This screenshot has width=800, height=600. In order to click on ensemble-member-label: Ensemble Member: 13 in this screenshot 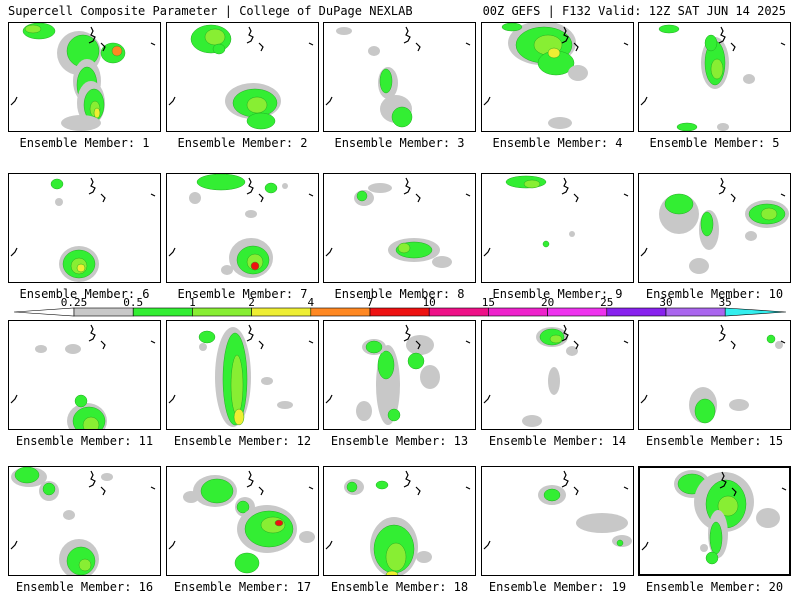, I will do `click(399, 441)`.